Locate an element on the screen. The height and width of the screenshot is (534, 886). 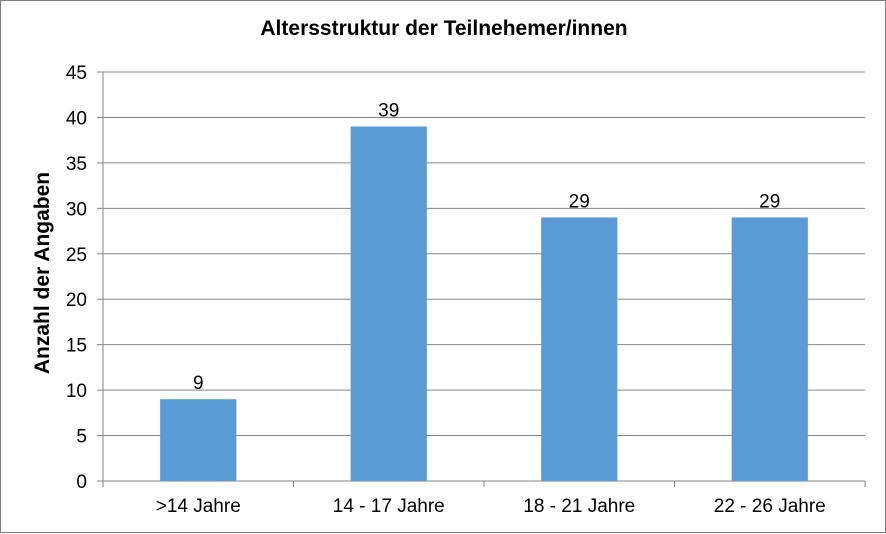
y-tick-label: 35 is located at coordinates (76, 164).